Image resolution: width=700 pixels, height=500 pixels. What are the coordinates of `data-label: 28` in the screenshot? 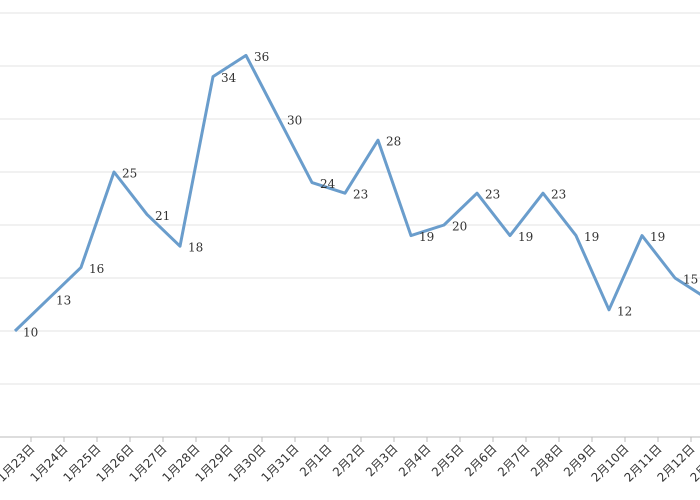 It's located at (393, 142).